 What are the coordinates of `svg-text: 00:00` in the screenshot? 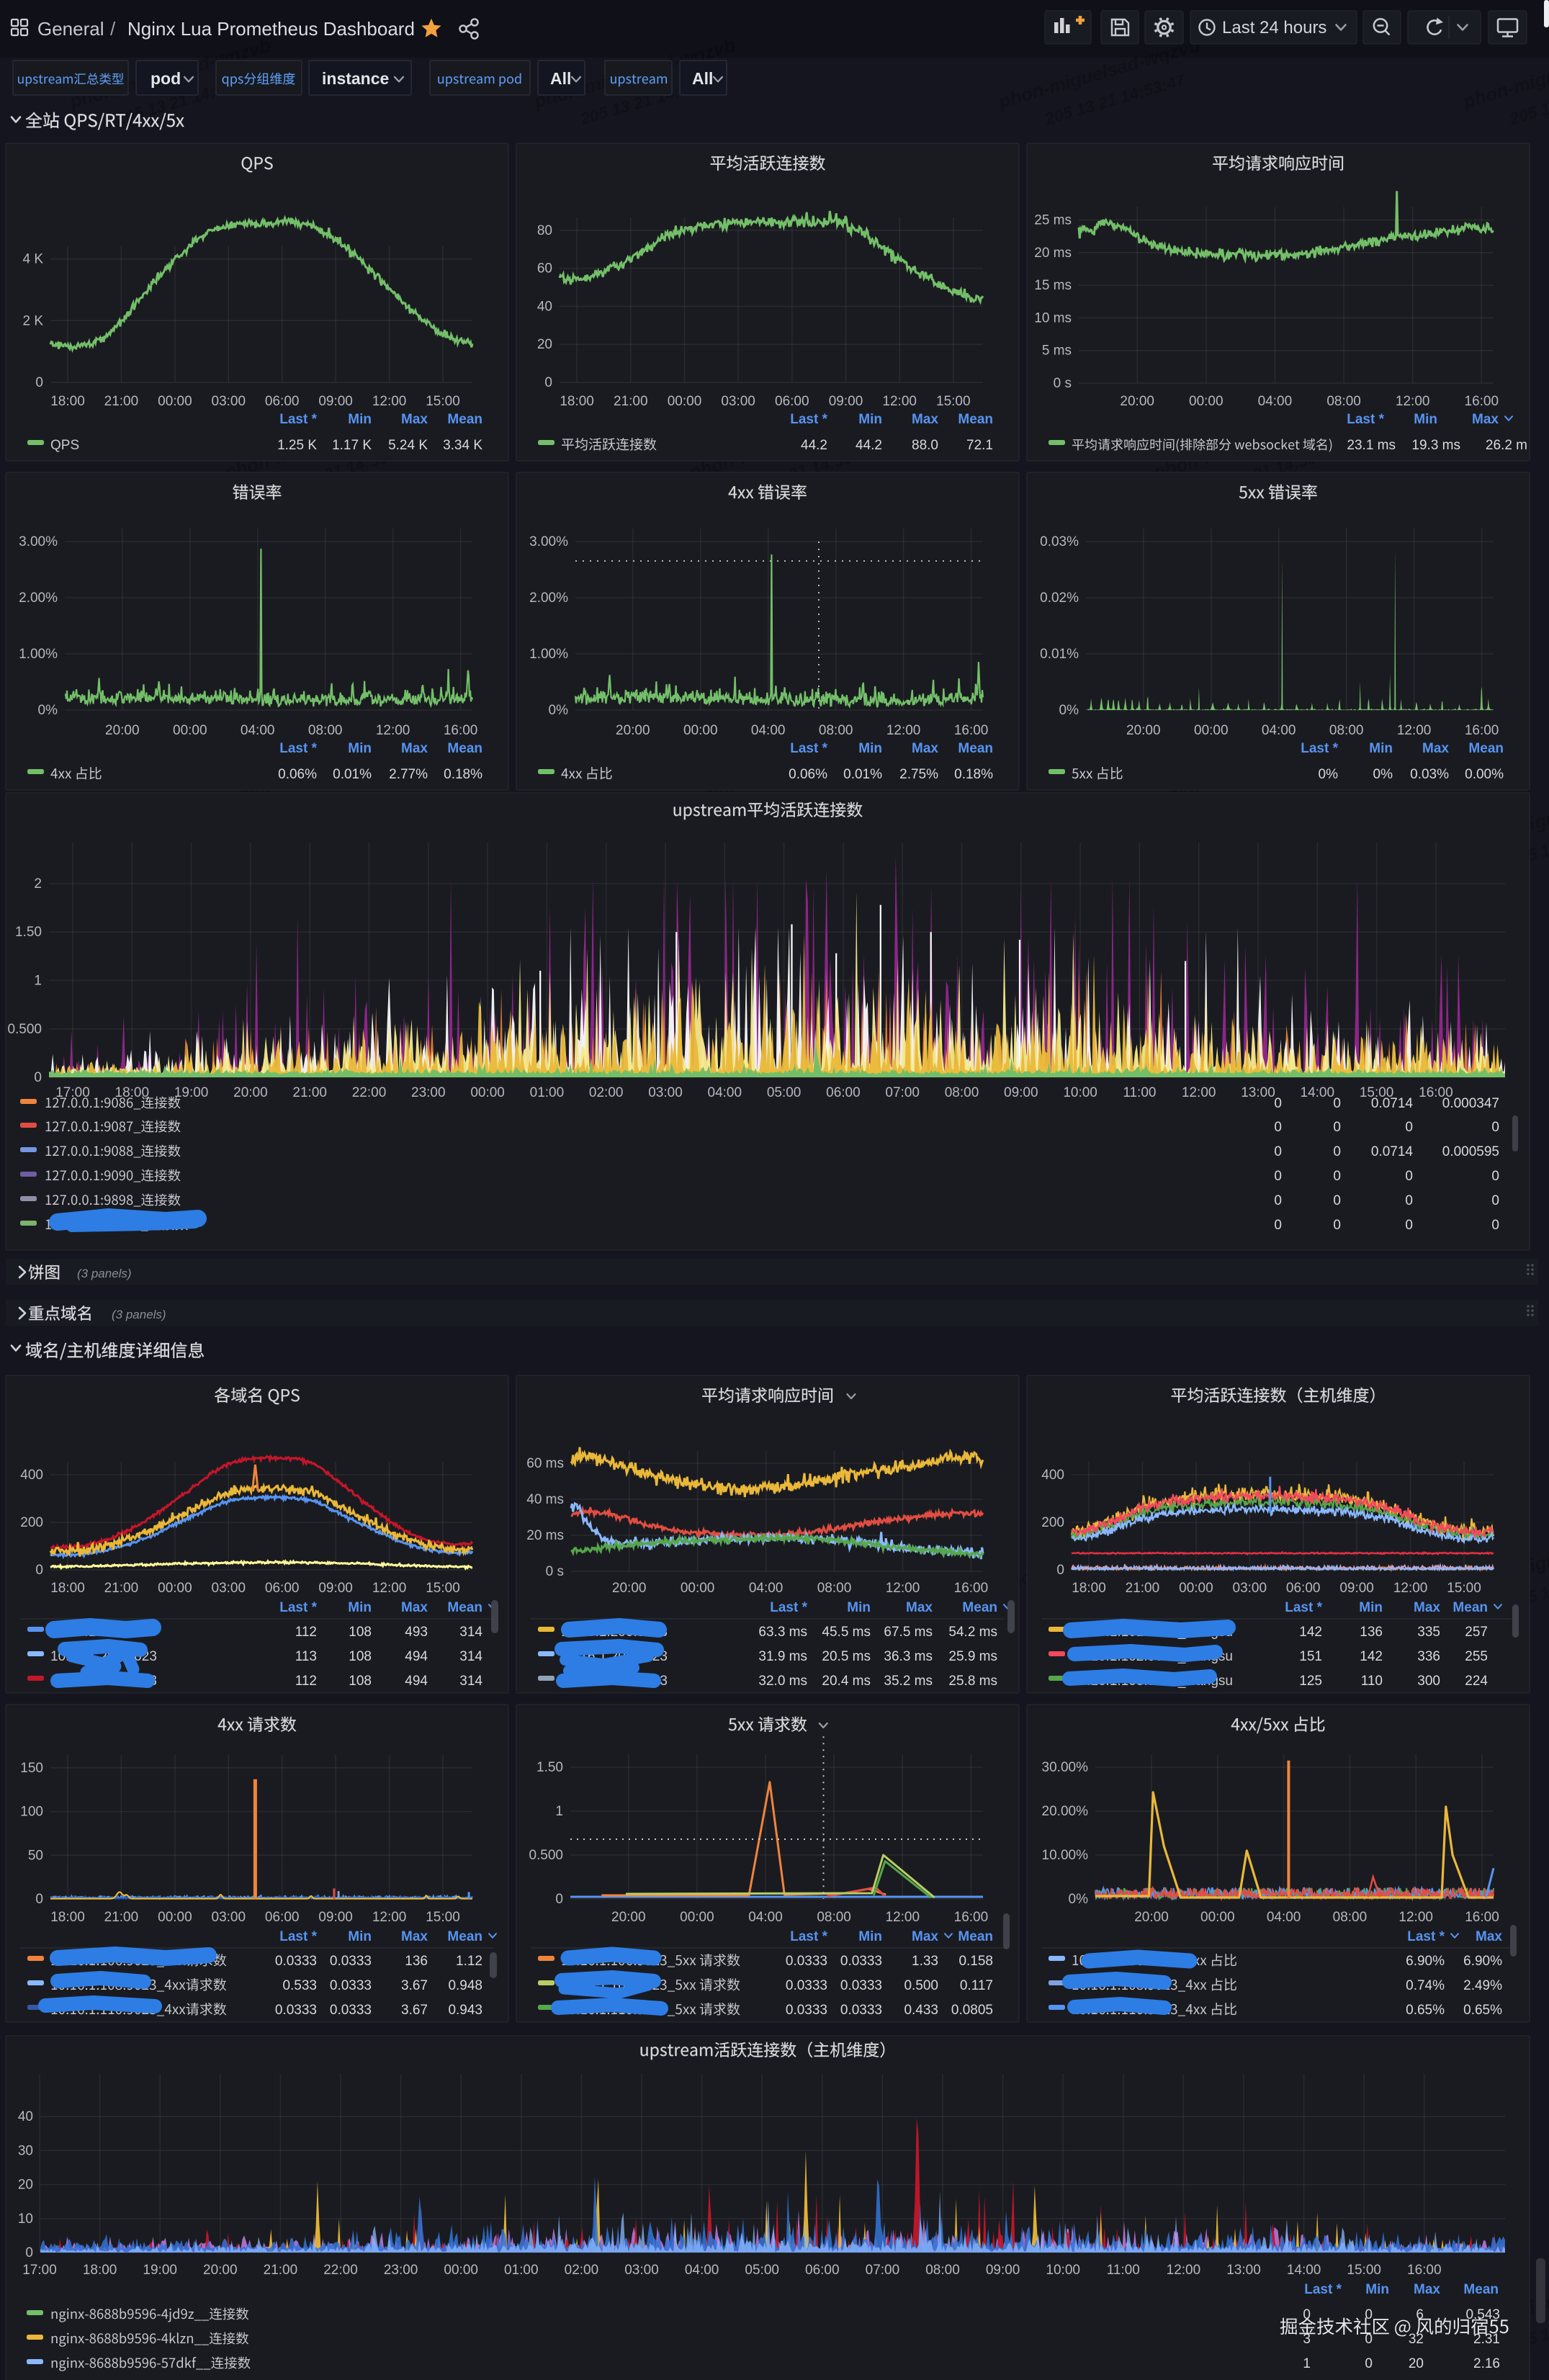 It's located at (685, 401).